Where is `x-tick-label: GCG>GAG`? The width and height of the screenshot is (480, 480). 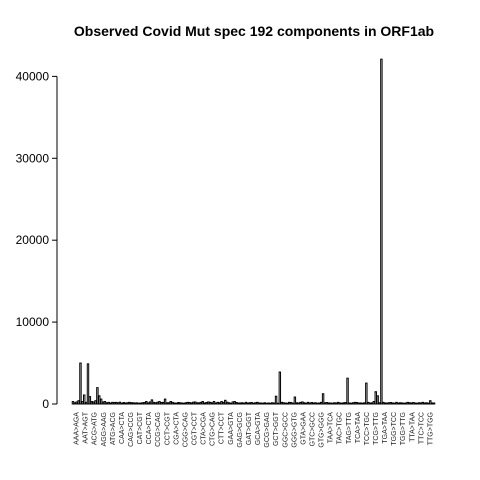
x-tick-label: GCG>GAG is located at coordinates (267, 430).